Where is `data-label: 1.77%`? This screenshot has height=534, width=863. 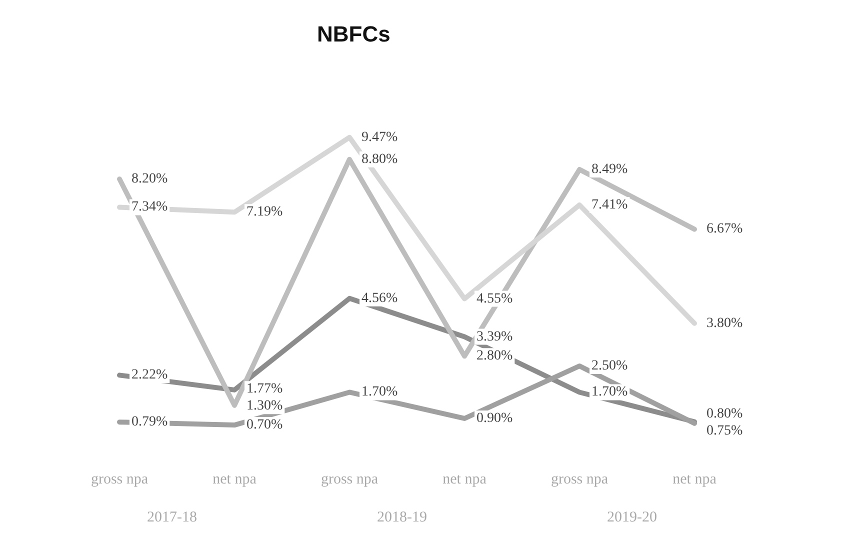 data-label: 1.77% is located at coordinates (264, 389).